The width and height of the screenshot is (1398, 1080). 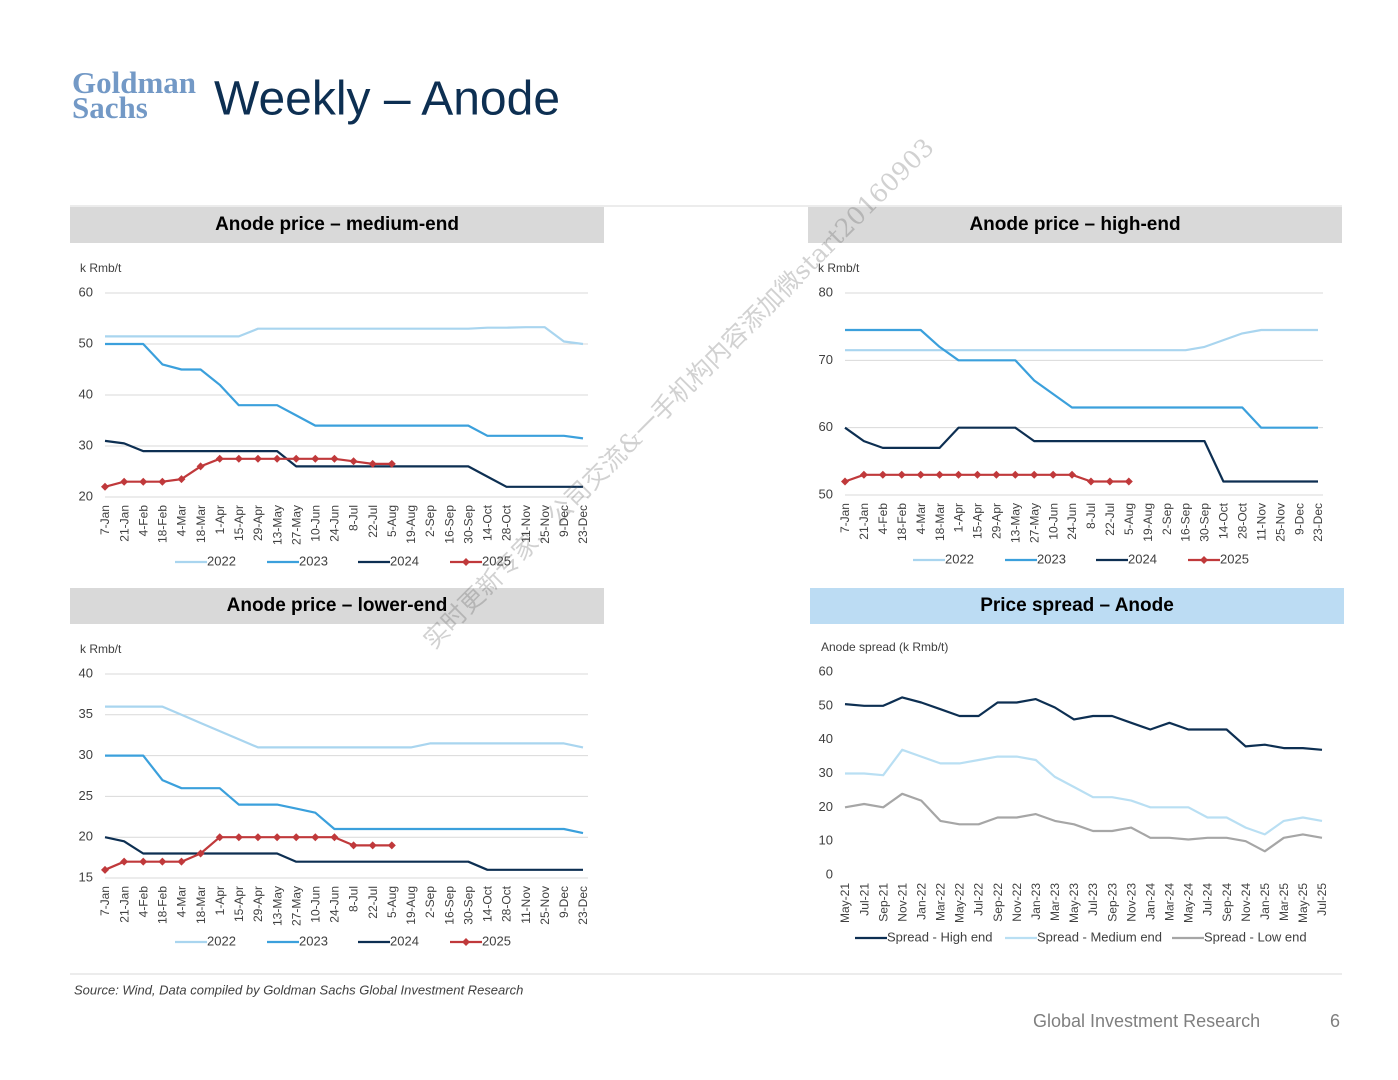 What do you see at coordinates (110, 107) in the screenshot?
I see `logo: Sachs` at bounding box center [110, 107].